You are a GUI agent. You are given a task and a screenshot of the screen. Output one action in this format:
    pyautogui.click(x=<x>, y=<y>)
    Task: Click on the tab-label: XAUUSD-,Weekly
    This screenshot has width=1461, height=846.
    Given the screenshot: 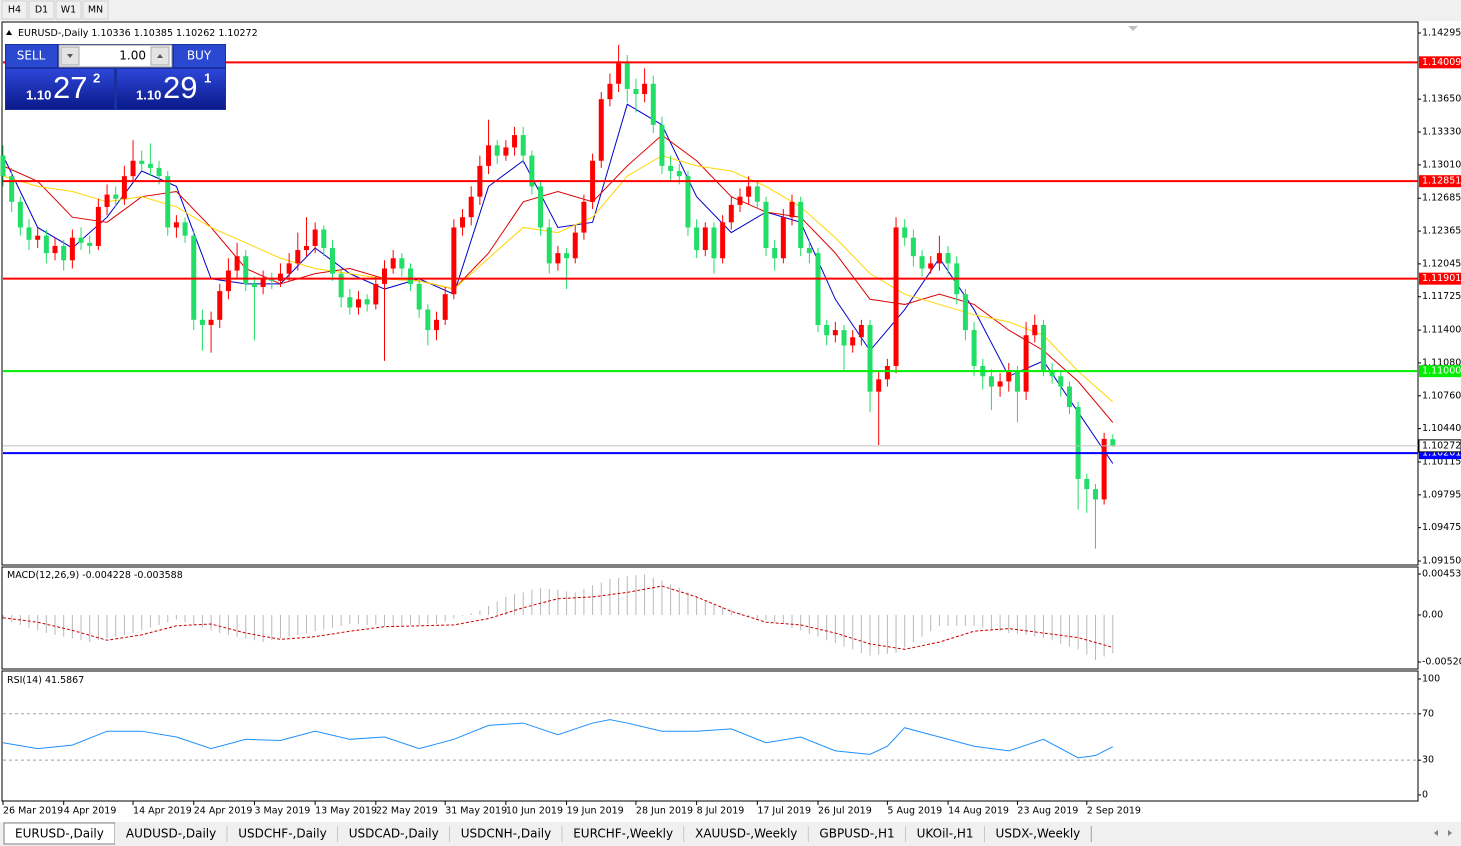 What is the action you would take?
    pyautogui.click(x=746, y=834)
    